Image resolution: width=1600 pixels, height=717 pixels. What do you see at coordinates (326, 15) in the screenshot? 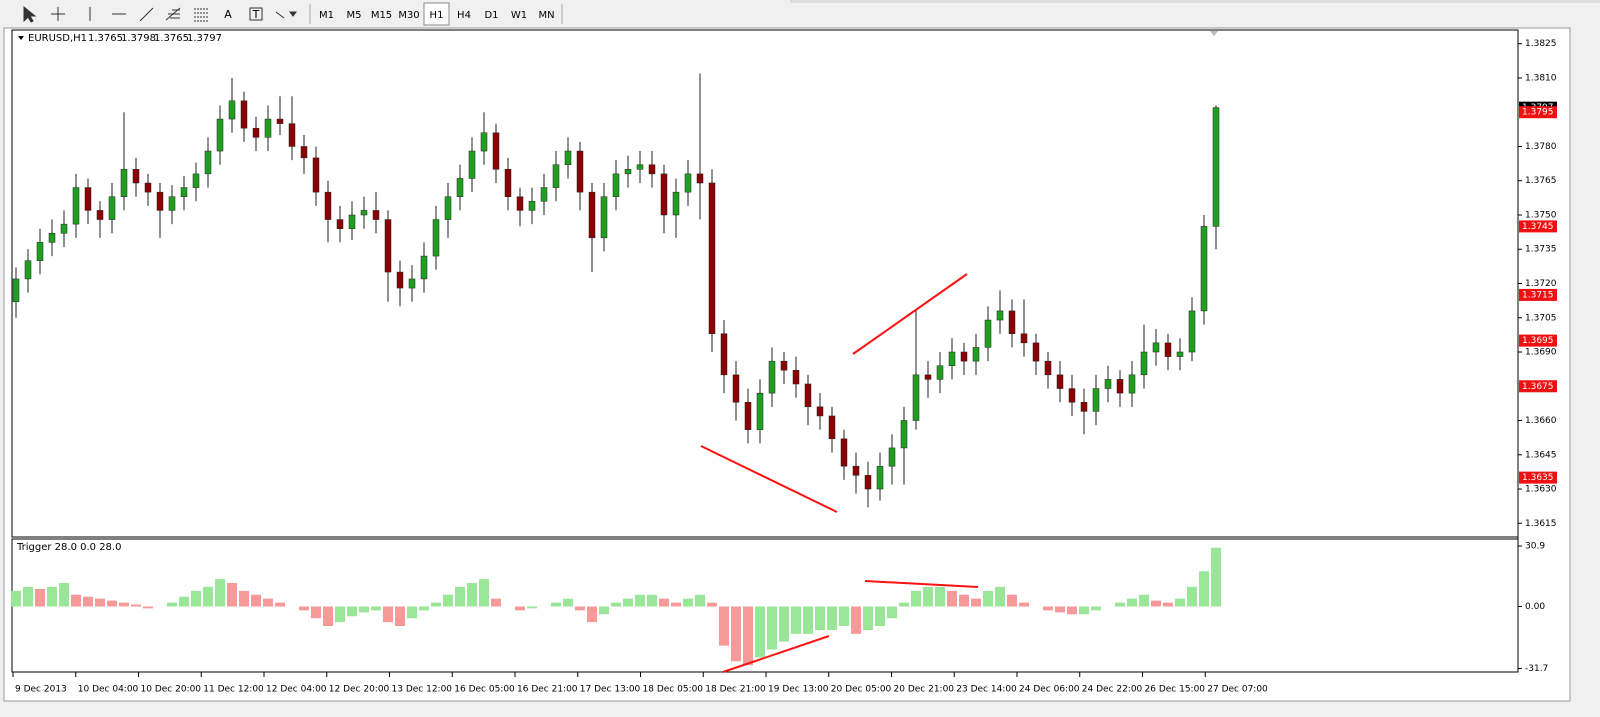
I see `timeframe-button: M1` at bounding box center [326, 15].